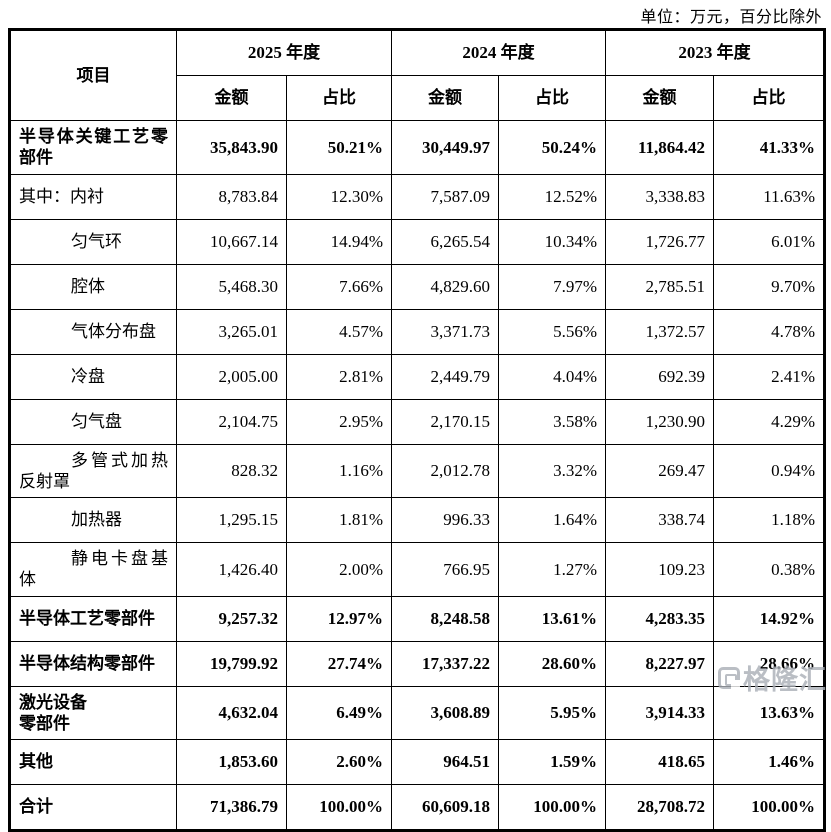  Describe the element at coordinates (445, 712) in the screenshot. I see `amount-cell: 3,608.89` at that location.